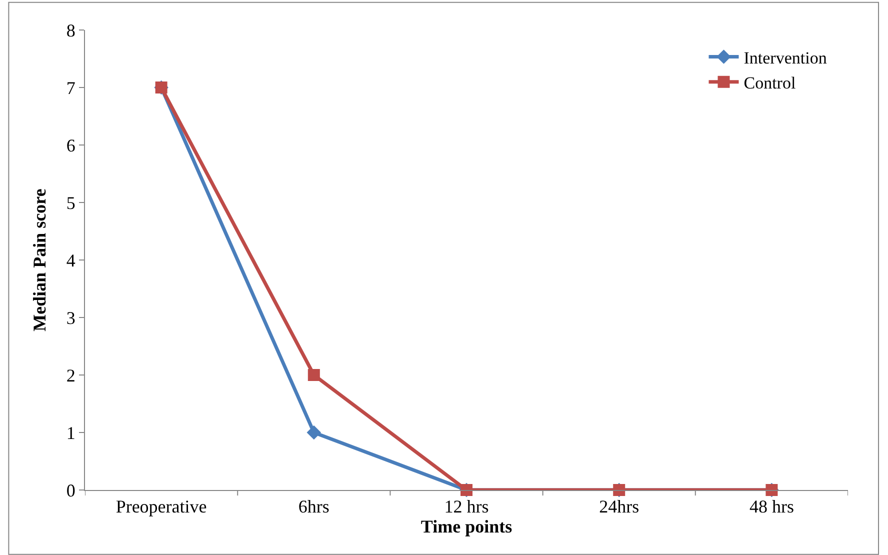 The height and width of the screenshot is (555, 888). Describe the element at coordinates (71, 260) in the screenshot. I see `y-tick-label: 4` at that location.